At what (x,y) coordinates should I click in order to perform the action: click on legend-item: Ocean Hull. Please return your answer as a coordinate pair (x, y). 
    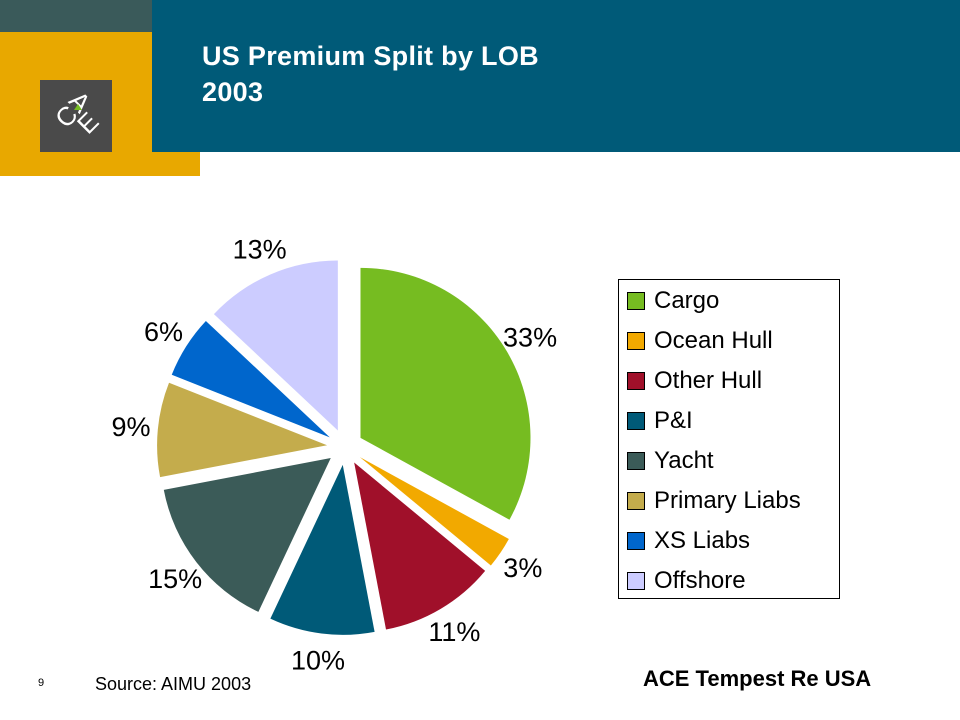
    Looking at the image, I should click on (700, 341).